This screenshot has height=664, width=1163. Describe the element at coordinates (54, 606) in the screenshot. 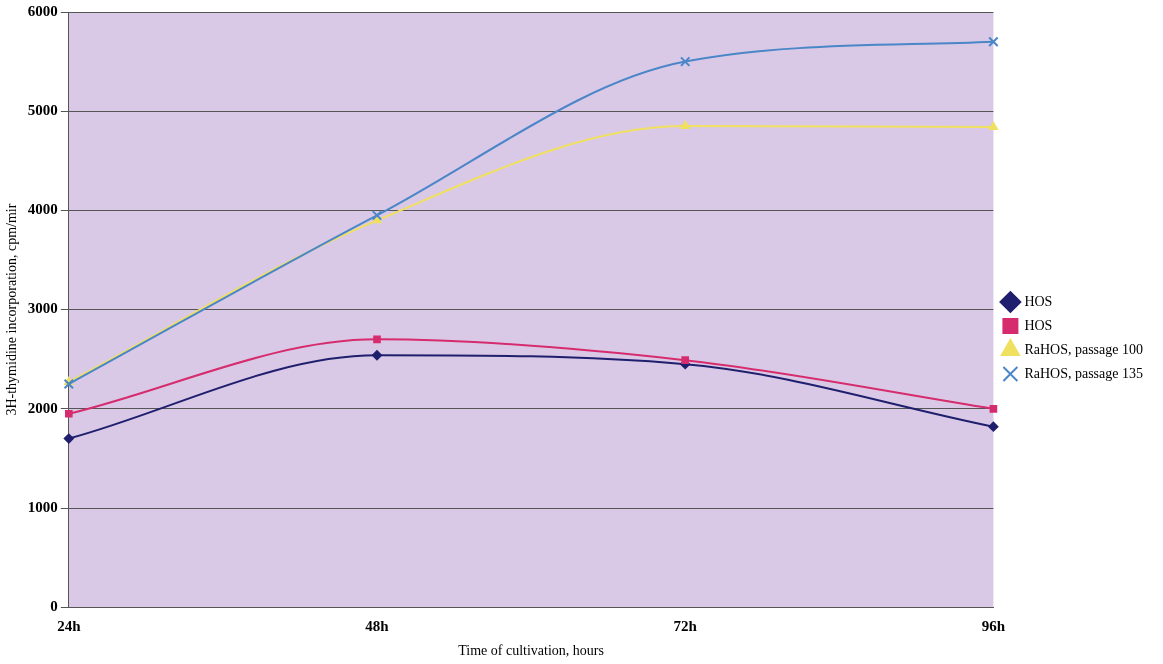

I see `y-tick-label: 0` at that location.